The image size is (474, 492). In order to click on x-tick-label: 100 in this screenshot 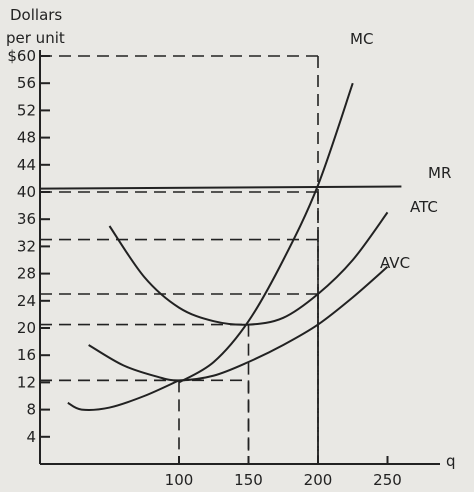, I will do `click(179, 480)`.